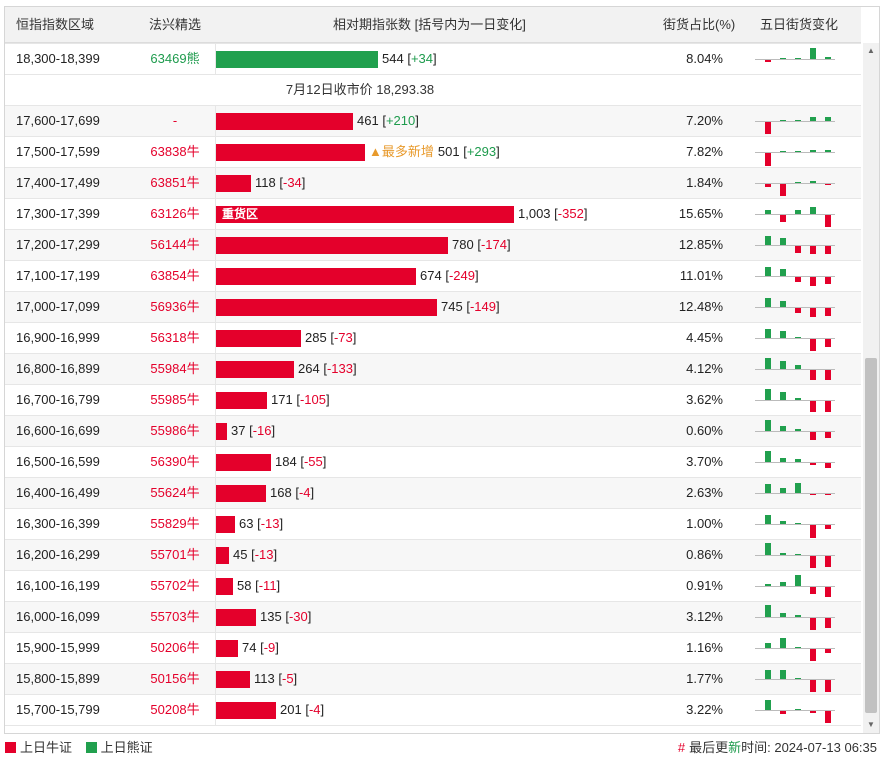  What do you see at coordinates (871, 50) in the screenshot?
I see `scroll-up-arrow-icon: ▲` at bounding box center [871, 50].